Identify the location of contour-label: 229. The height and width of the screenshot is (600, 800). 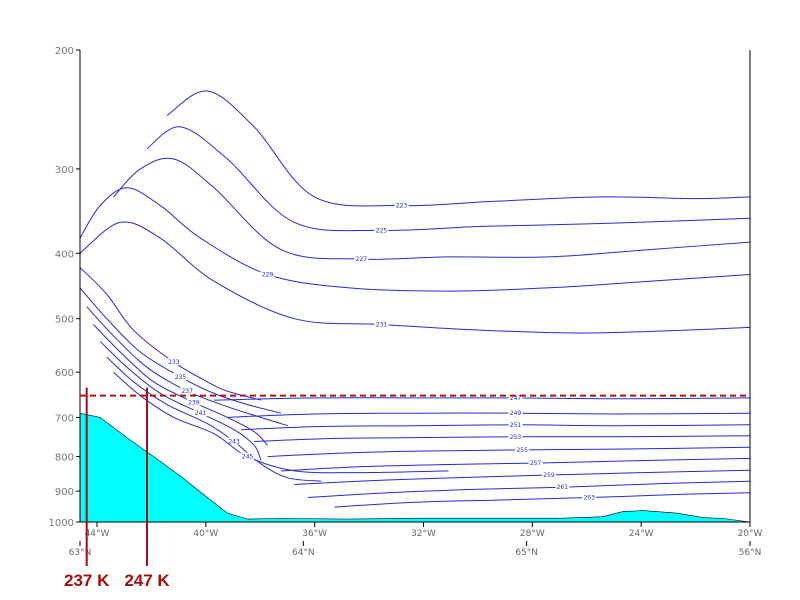
(268, 274).